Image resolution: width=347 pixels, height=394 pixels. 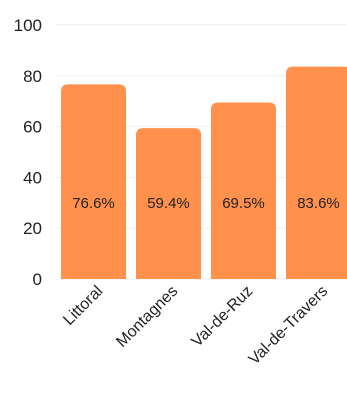 I want to click on bar-val-de-ruz, so click(x=243, y=190).